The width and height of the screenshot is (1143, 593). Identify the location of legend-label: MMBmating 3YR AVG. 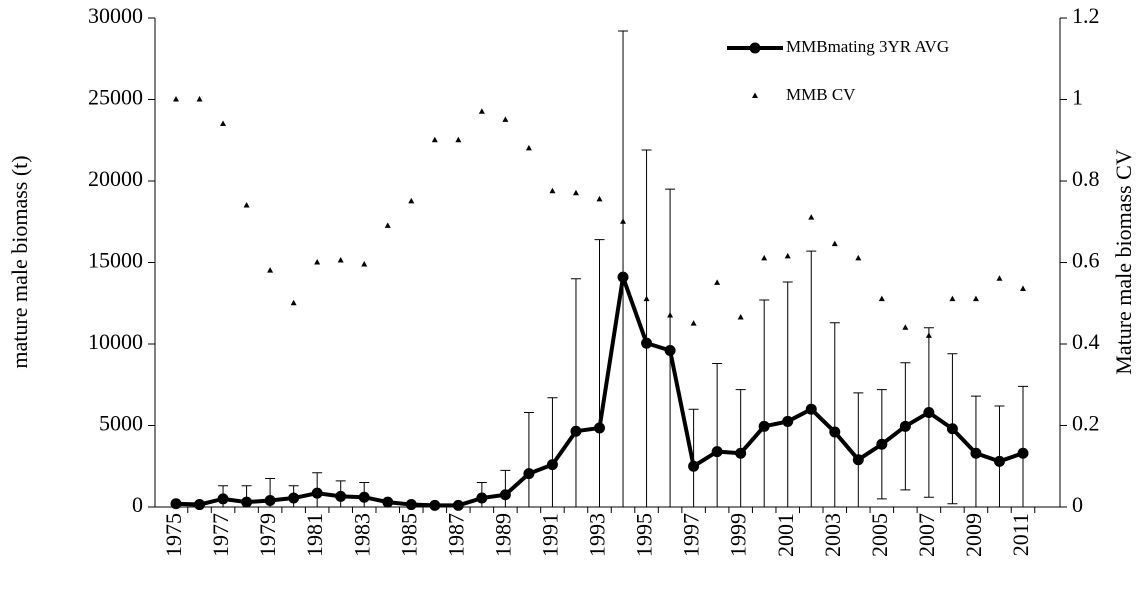
(867, 46).